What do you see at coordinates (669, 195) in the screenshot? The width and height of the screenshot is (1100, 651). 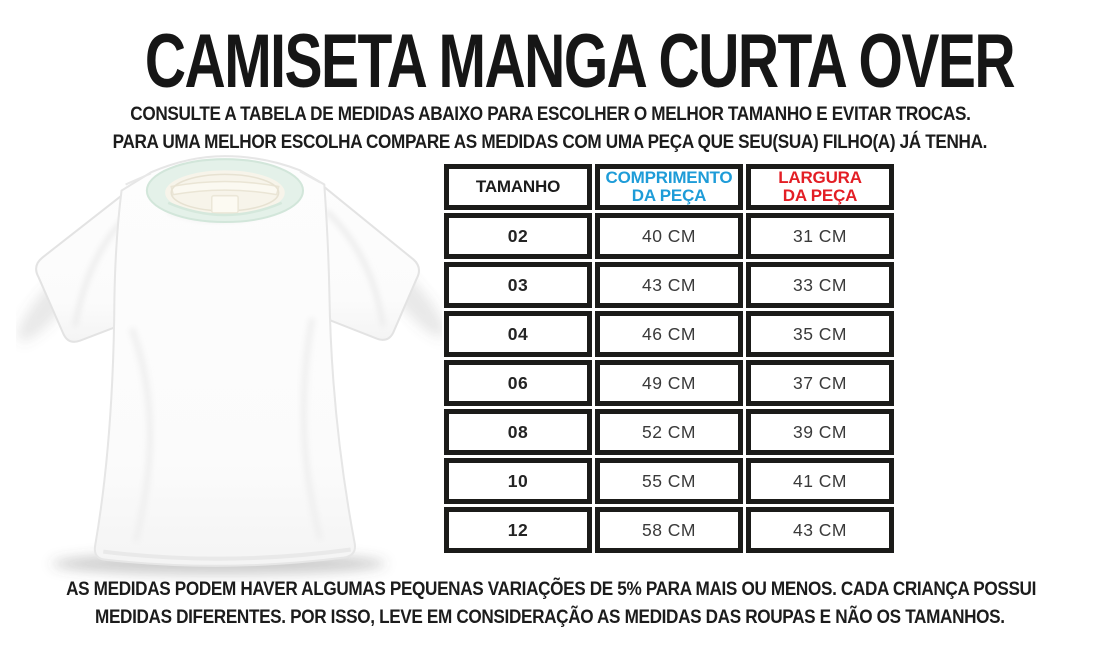 I see `header-comprimento-line2: DA PEÇA` at bounding box center [669, 195].